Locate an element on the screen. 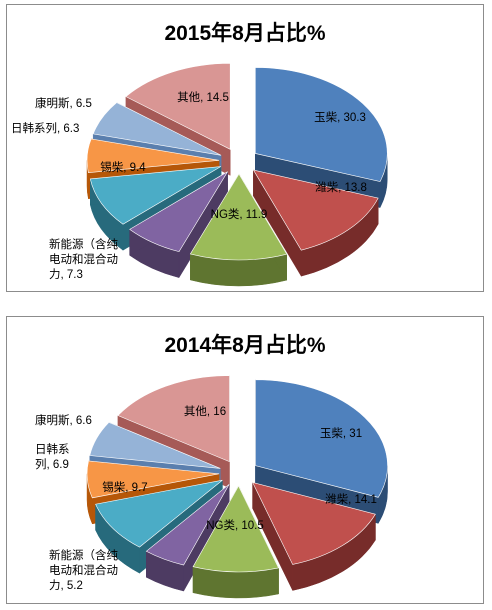  slice-data-label: 新能源（含纯电动和混合动力, 5.2 is located at coordinates (83, 570).